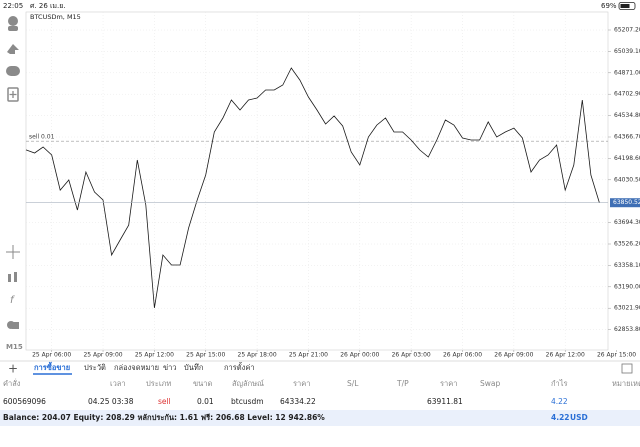 This screenshot has height=447, width=640. I want to click on x-tick-label: 26 Apr 15:00, so click(616, 355).